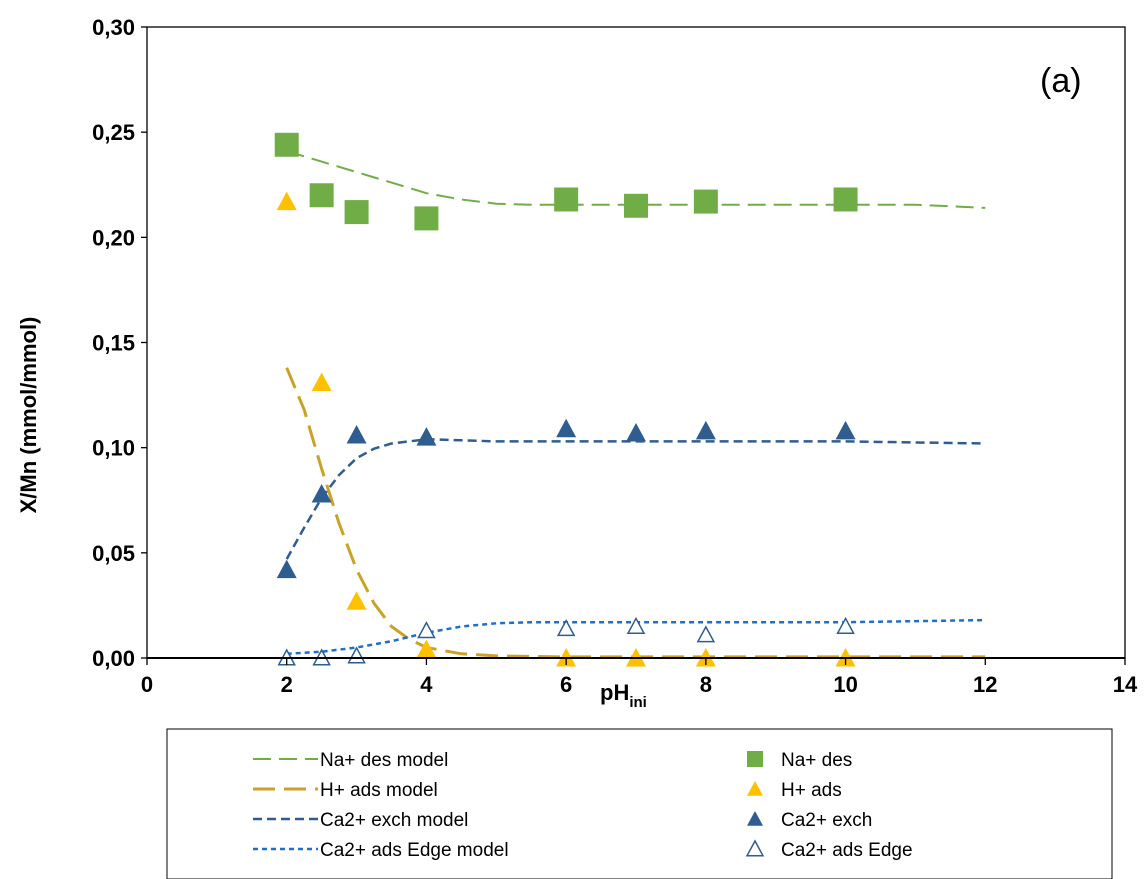  Describe the element at coordinates (985, 684) in the screenshot. I see `x-tick-label: 12` at that location.